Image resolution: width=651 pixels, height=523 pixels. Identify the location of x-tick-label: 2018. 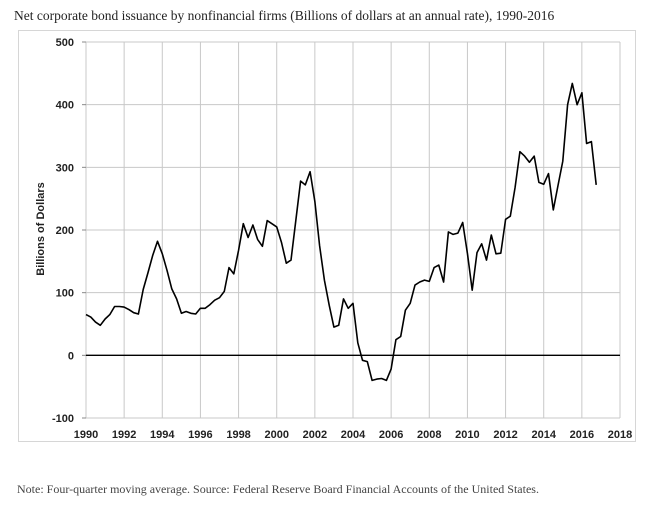
(620, 435).